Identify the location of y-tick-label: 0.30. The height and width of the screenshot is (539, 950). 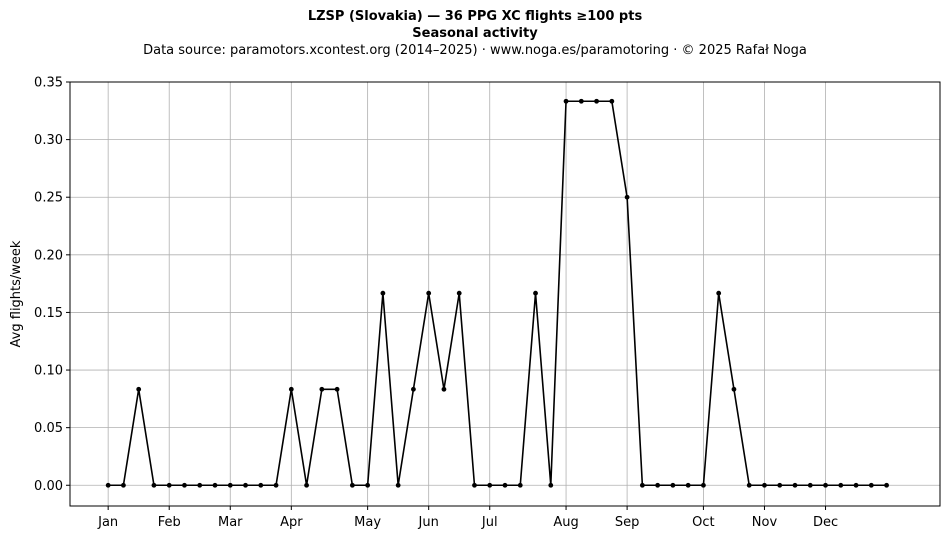
(48, 140).